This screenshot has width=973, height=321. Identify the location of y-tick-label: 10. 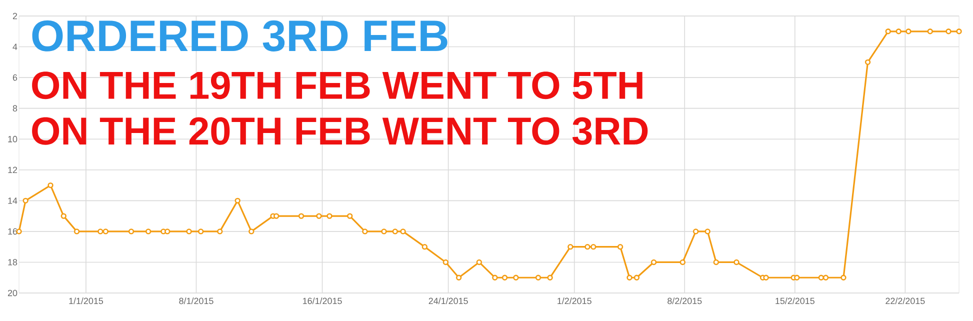
(13, 139).